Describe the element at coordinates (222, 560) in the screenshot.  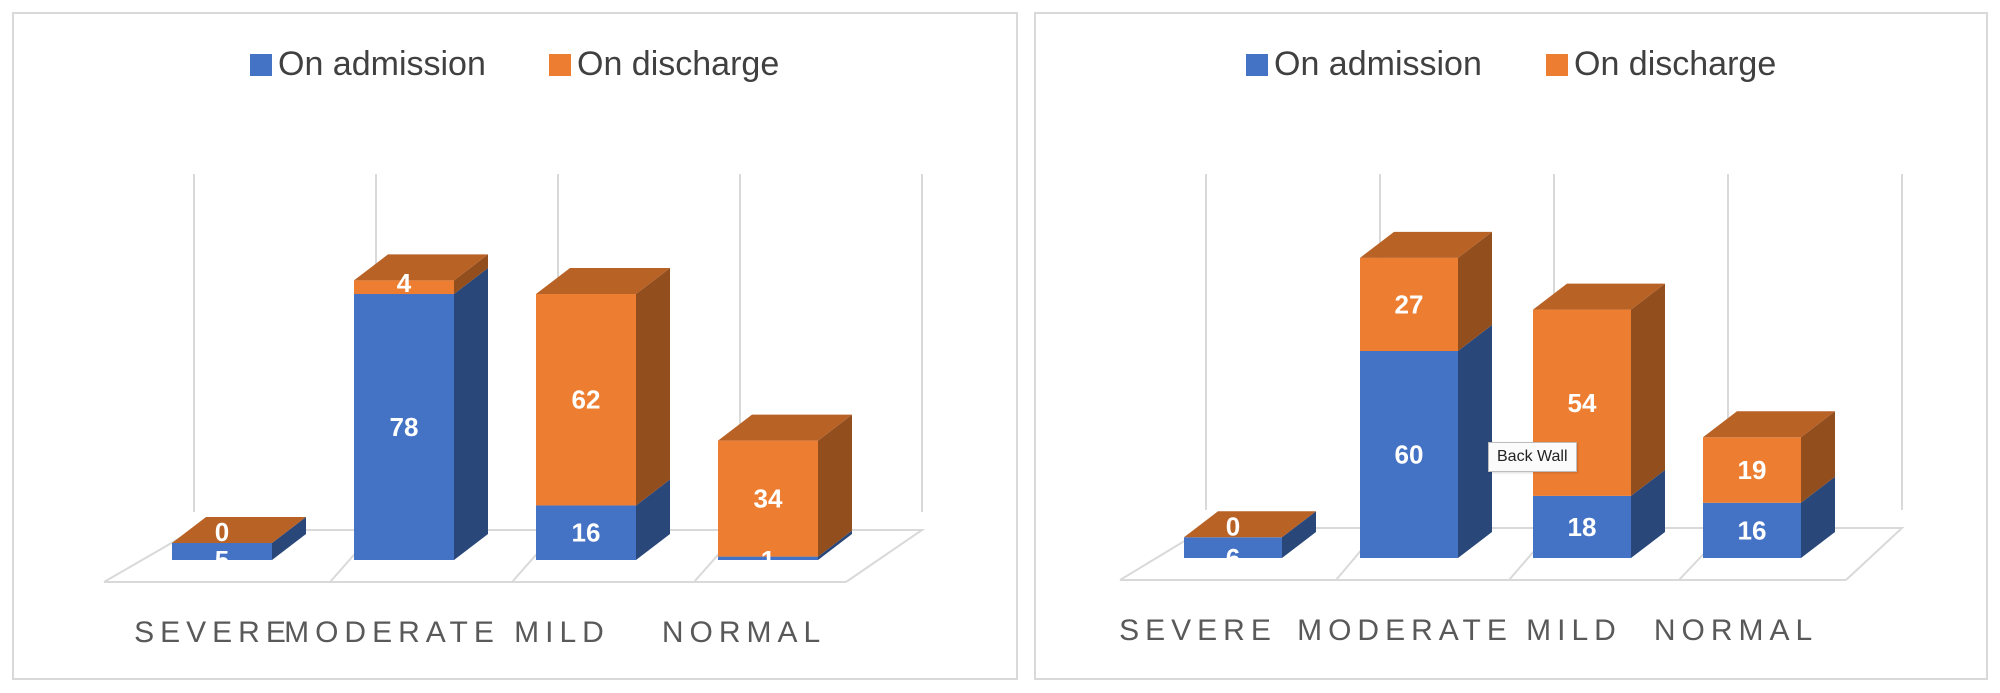
I see `data-label-severe-on-admission: 5` at that location.